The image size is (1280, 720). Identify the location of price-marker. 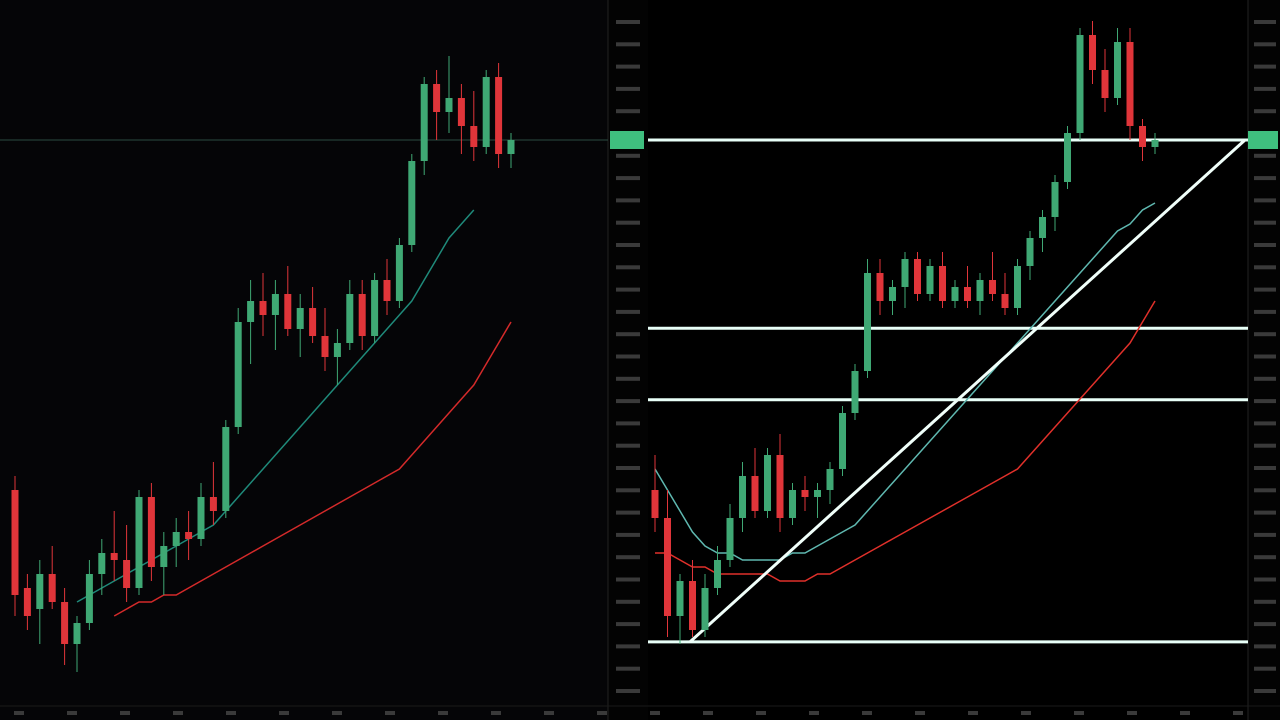
(627, 140).